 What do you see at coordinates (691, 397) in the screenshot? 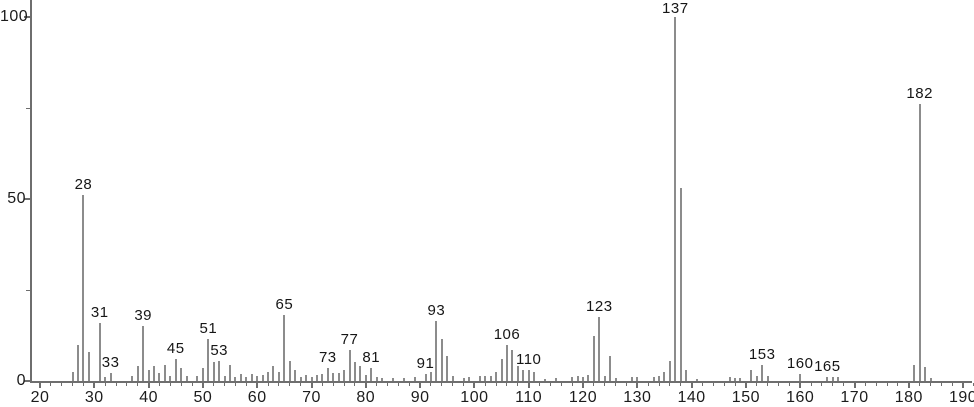
I see `x-tick-label: 140` at bounding box center [691, 397].